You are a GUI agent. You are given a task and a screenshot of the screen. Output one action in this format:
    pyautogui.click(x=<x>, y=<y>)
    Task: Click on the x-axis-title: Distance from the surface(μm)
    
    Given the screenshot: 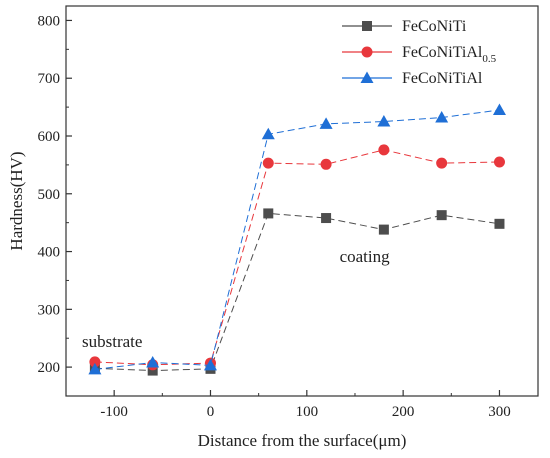 What is the action you would take?
    pyautogui.click(x=302, y=440)
    